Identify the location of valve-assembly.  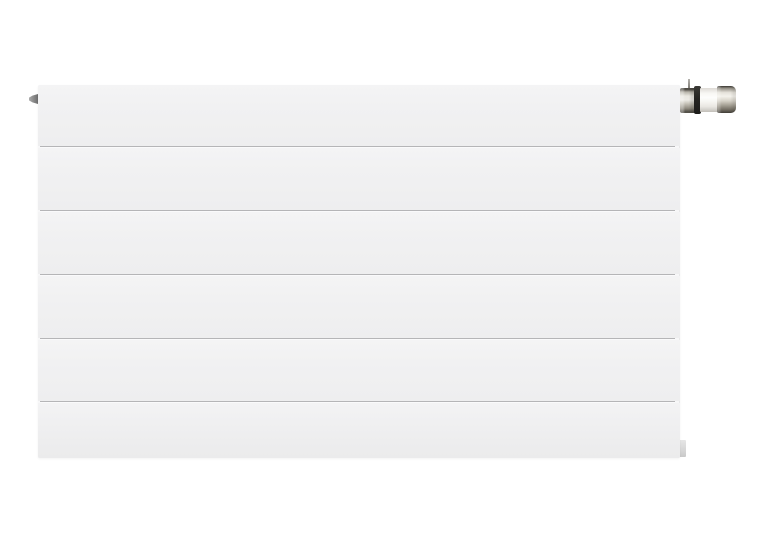
(710, 97).